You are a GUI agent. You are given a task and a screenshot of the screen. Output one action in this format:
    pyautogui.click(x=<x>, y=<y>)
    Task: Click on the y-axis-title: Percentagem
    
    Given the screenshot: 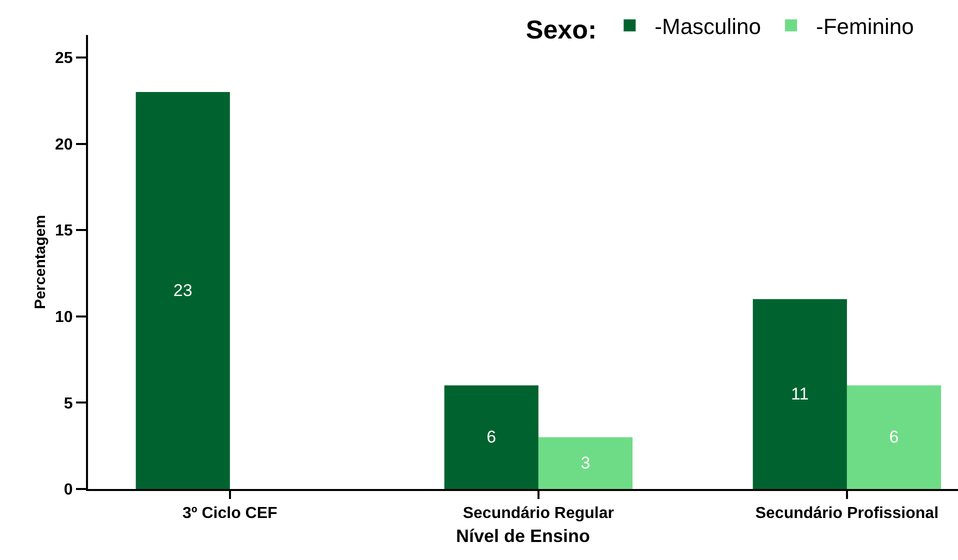 What is the action you would take?
    pyautogui.click(x=40, y=262)
    